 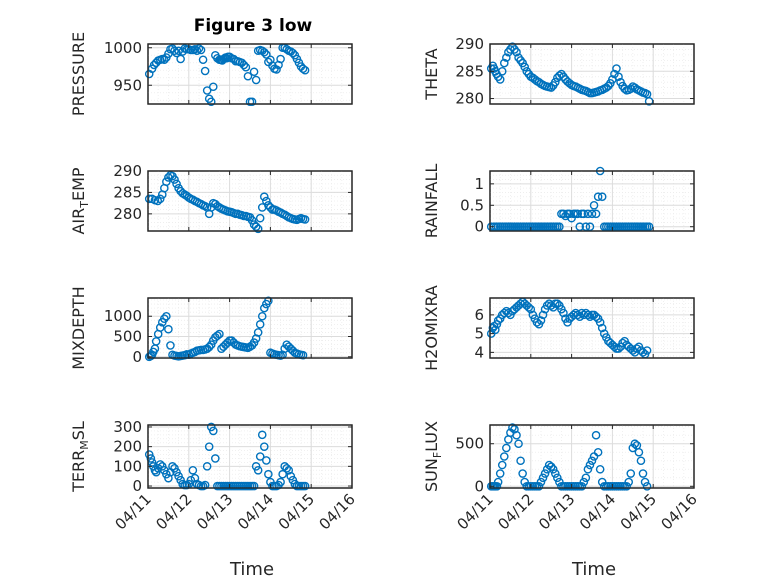 I want to click on subplot-6: 456 H2OMIXRA, so click(x=558, y=328).